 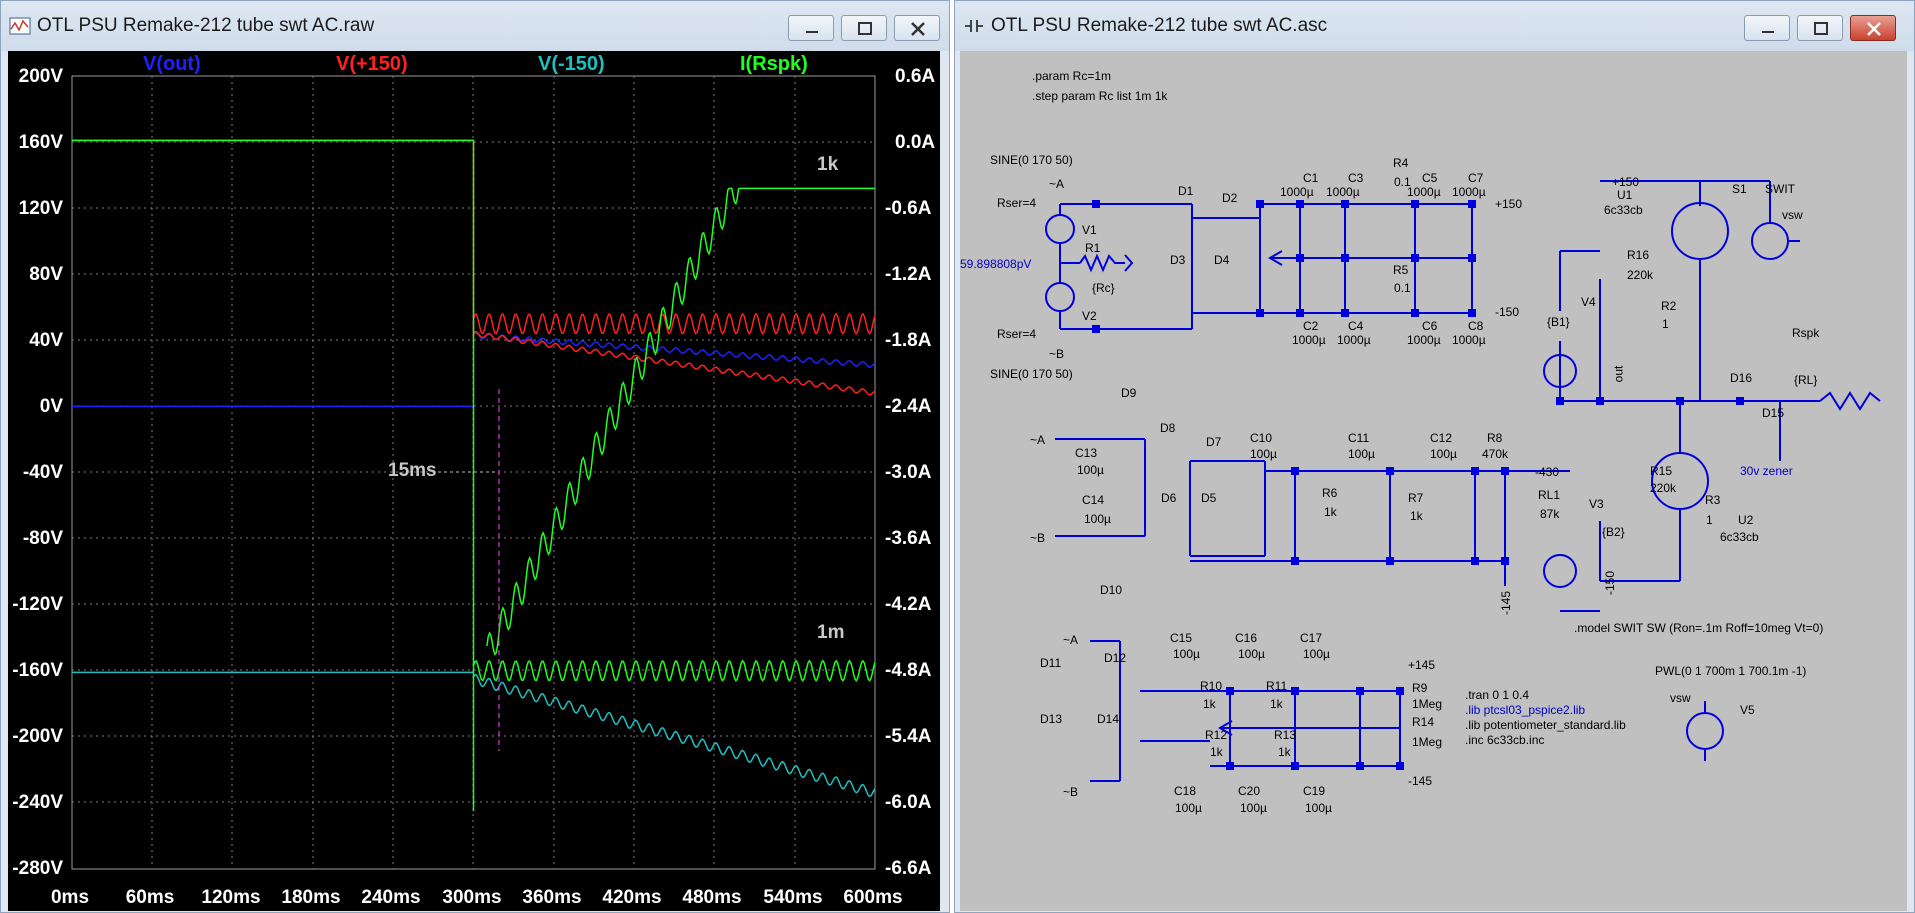 I want to click on right-axis-tick: -6.6A, so click(x=908, y=868).